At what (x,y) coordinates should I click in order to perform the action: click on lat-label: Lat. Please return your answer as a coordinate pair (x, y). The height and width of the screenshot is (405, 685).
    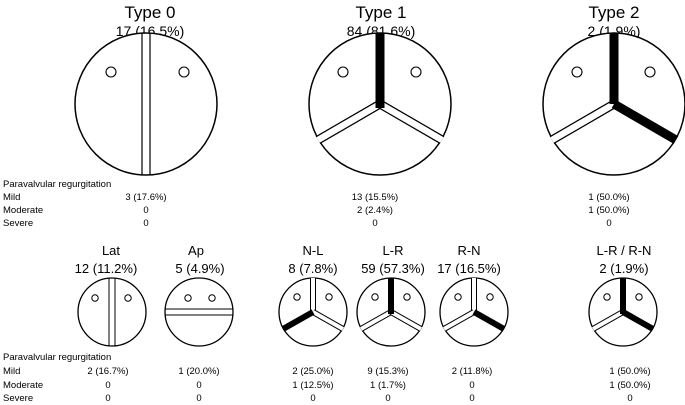
    Looking at the image, I should click on (111, 250).